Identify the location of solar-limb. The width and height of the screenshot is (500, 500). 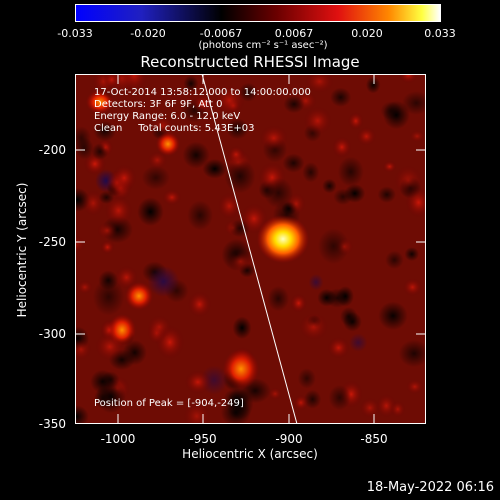
(249, 249).